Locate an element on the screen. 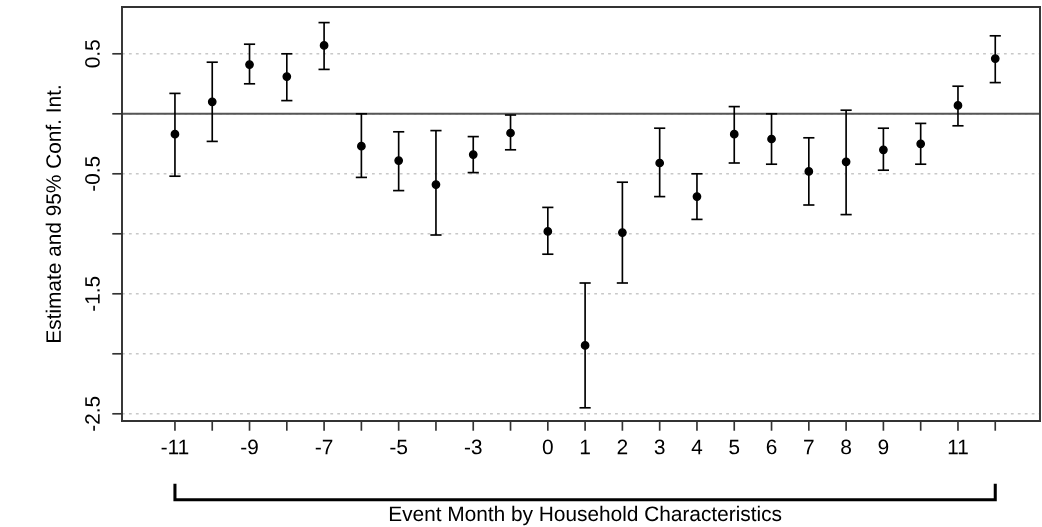 This screenshot has width=1042, height=527. y-axis-title: Estimate and 95% Conf. Int. is located at coordinates (53, 214).